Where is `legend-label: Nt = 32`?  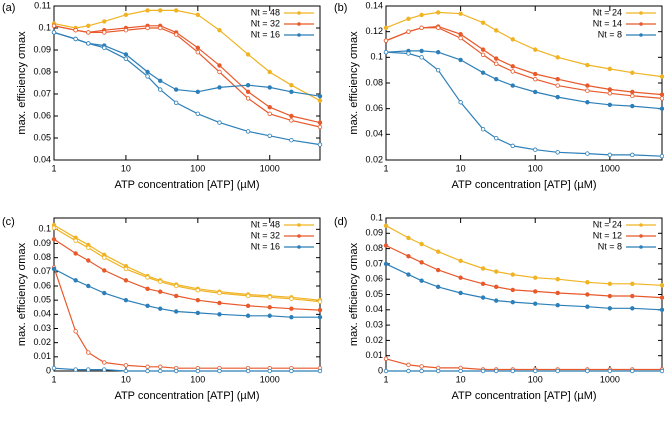 legend-label: Nt = 32 is located at coordinates (265, 235).